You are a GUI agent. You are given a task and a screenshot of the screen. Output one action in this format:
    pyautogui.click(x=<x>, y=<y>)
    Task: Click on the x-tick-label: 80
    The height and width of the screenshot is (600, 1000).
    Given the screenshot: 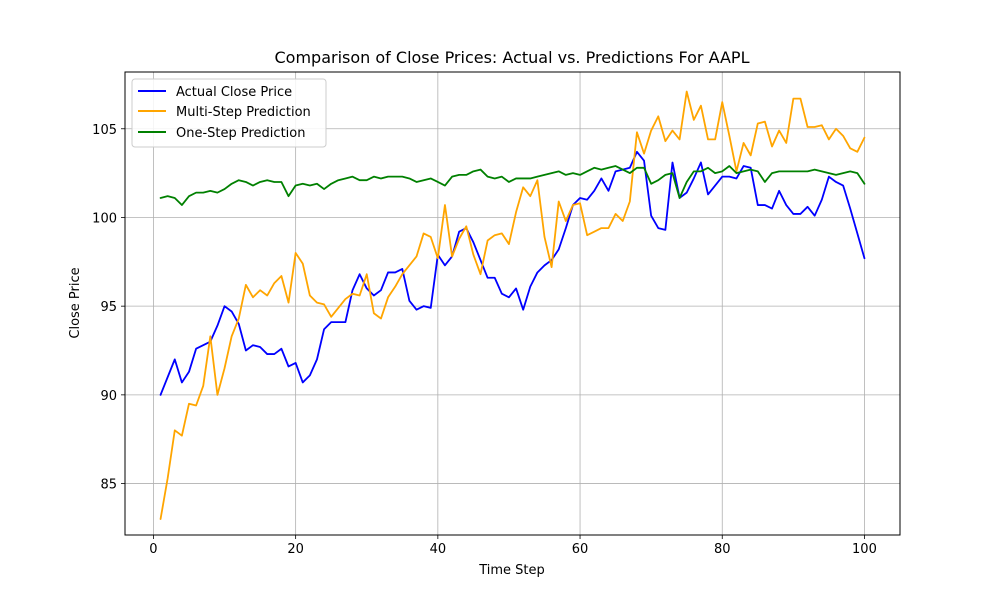 What is the action you would take?
    pyautogui.click(x=722, y=549)
    